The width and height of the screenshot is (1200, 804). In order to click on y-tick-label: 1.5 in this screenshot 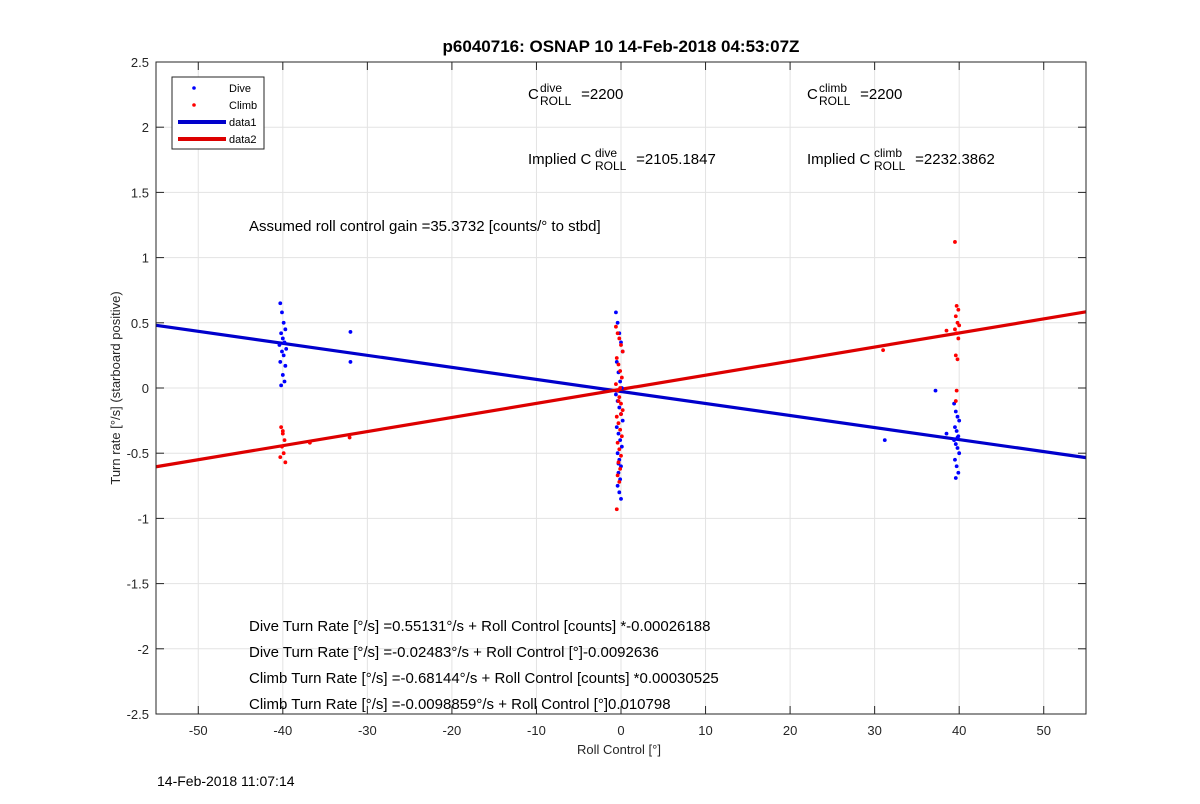, I will do `click(140, 192)`.